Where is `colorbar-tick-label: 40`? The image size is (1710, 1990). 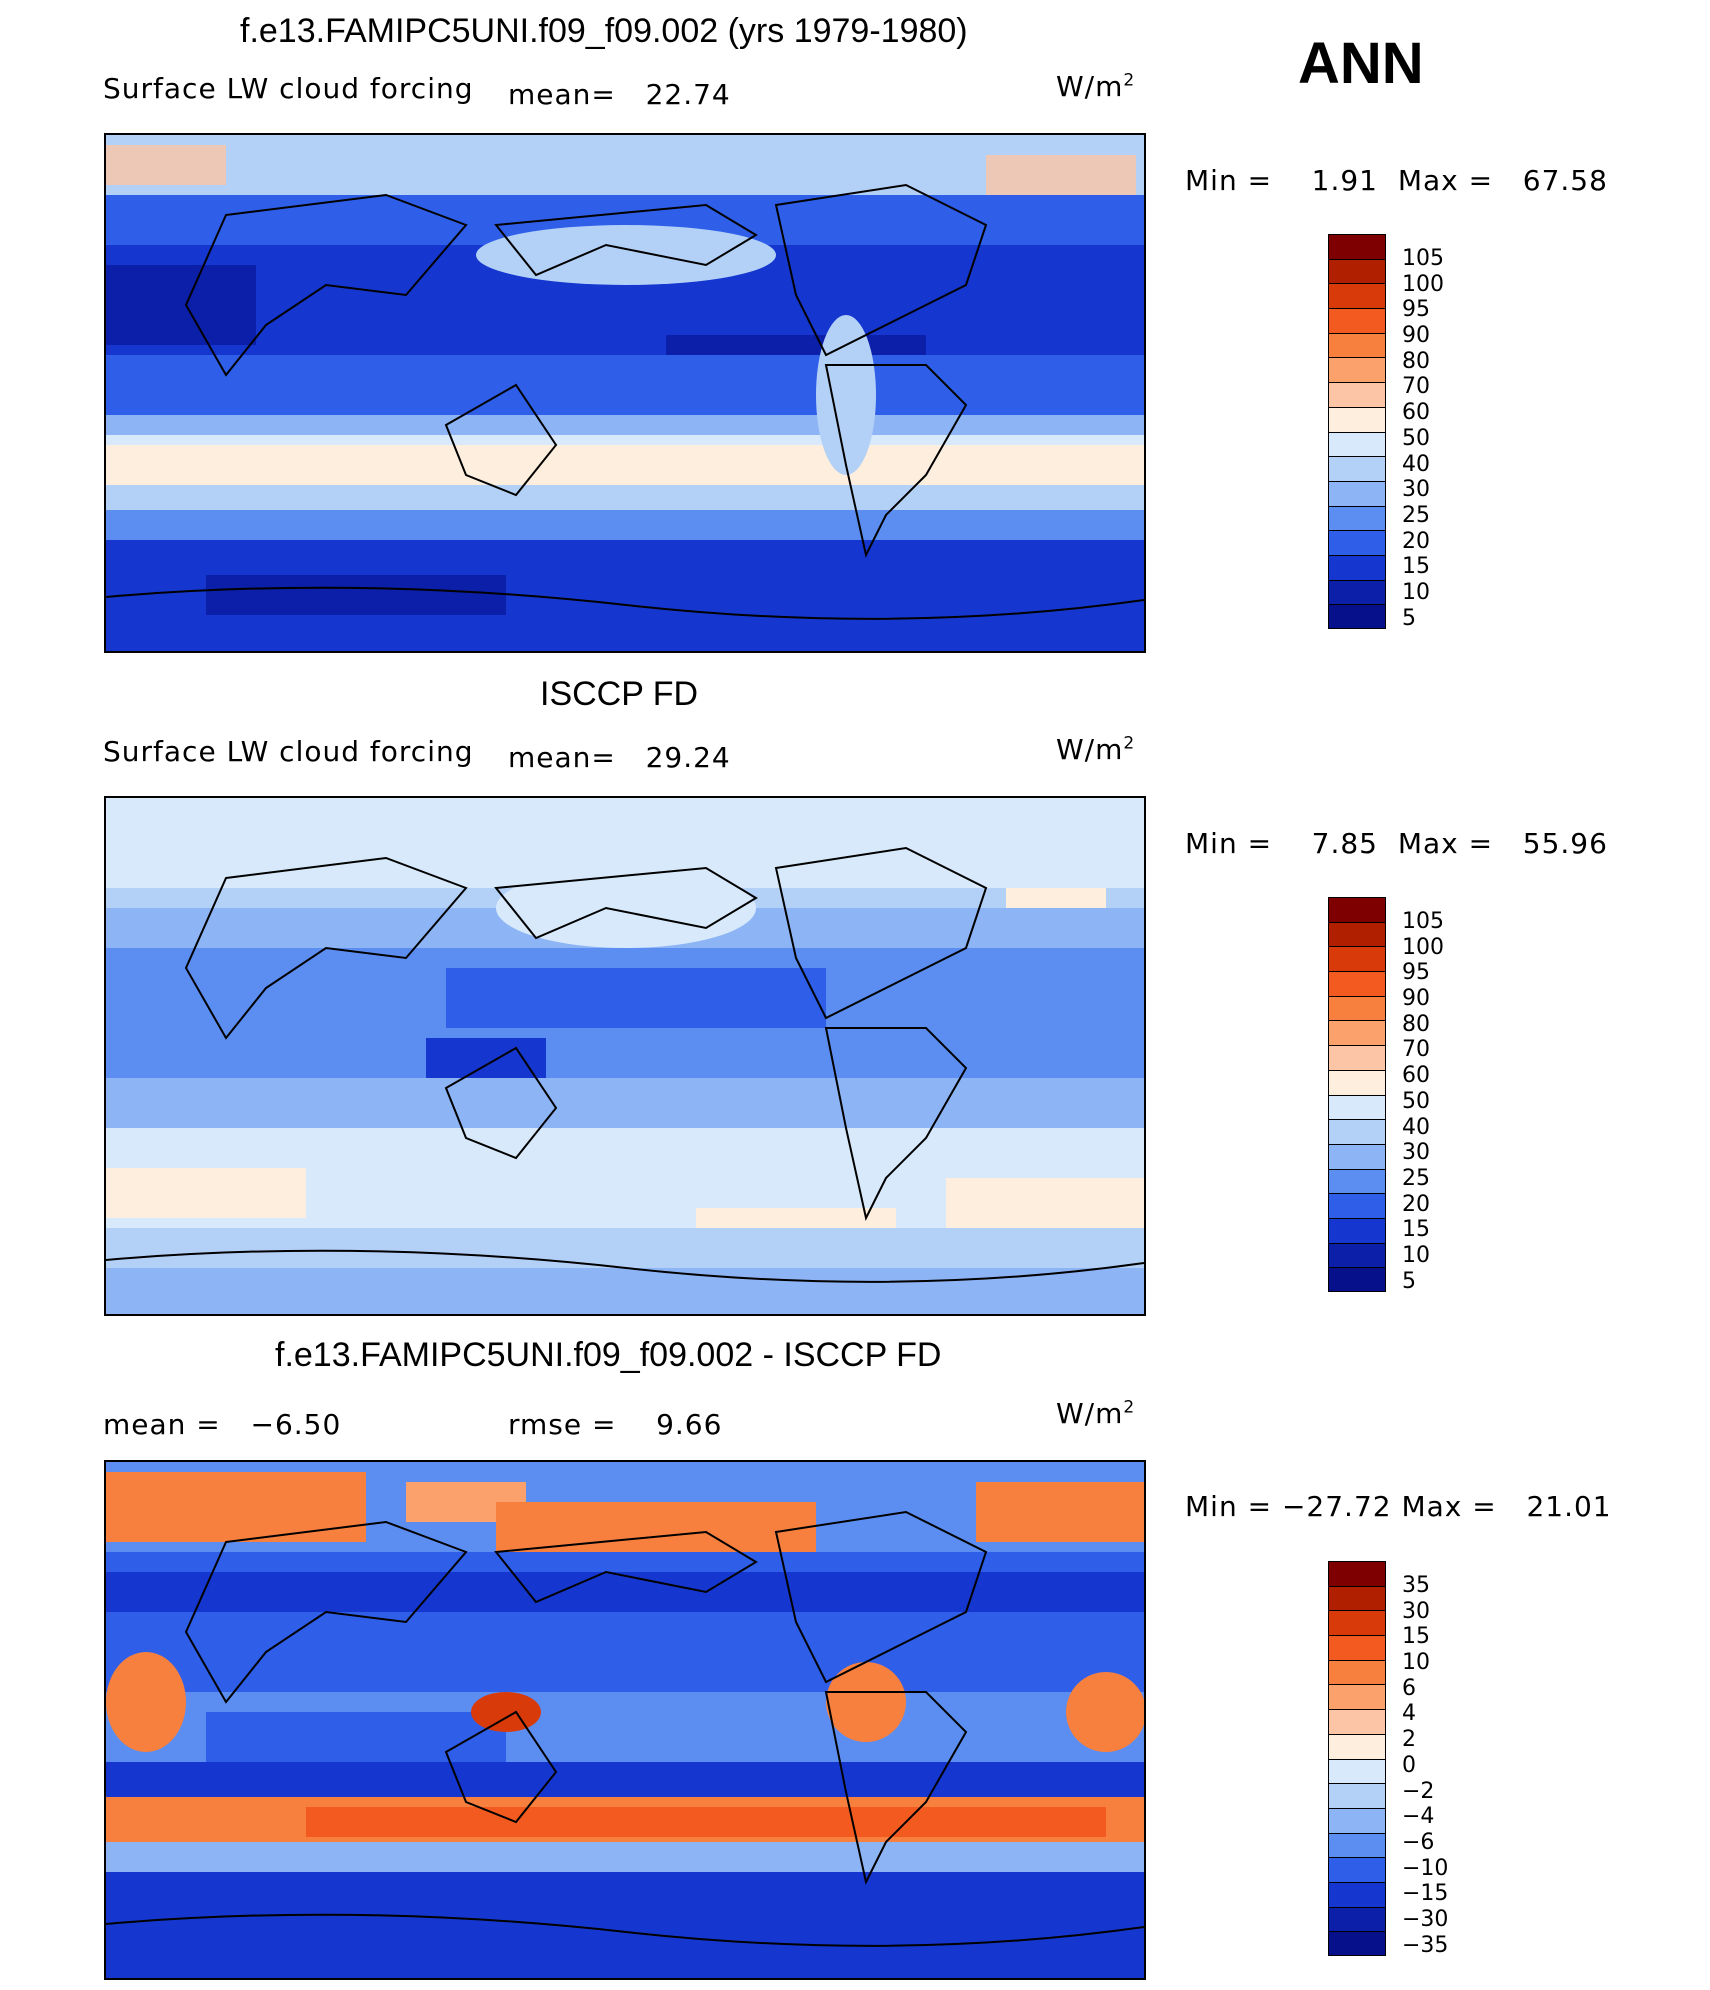
colorbar-tick-label: 40 is located at coordinates (1416, 464).